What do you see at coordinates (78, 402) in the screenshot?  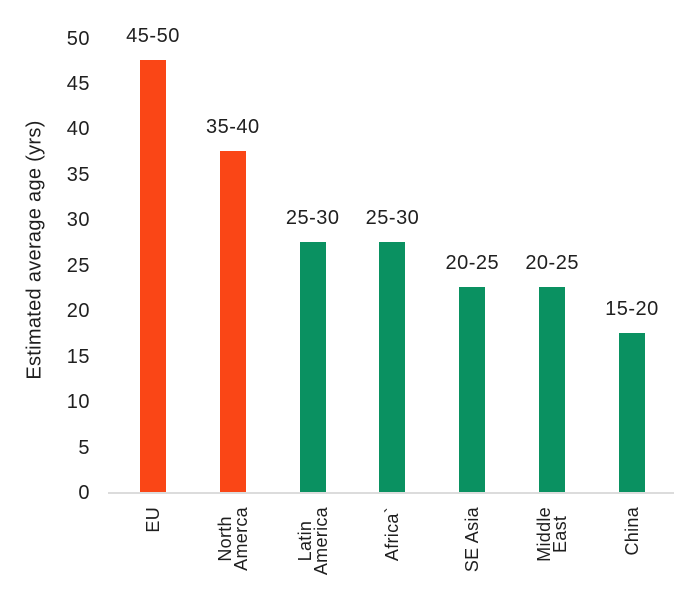 I see `y-tick-label: 10` at bounding box center [78, 402].